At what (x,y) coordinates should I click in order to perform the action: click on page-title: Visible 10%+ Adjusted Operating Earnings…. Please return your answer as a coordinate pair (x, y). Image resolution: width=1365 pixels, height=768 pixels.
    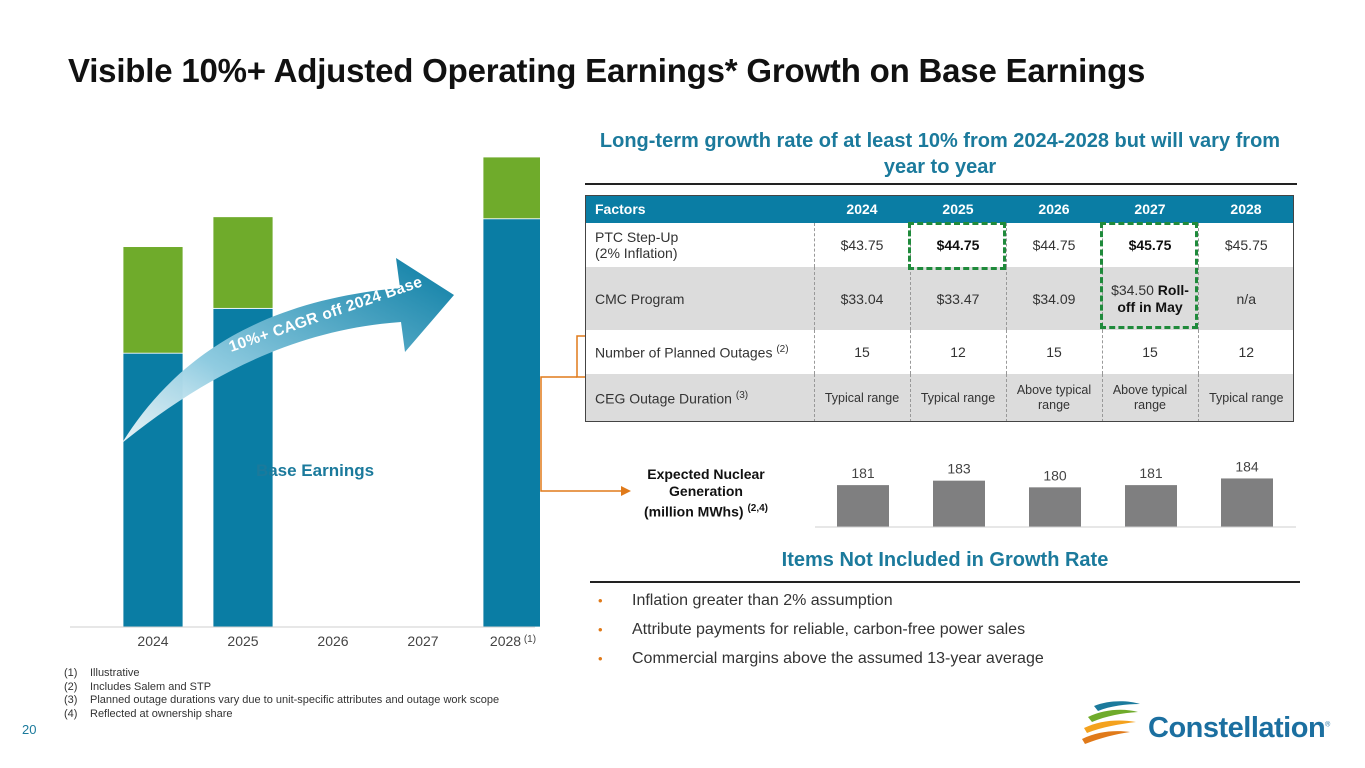
    Looking at the image, I should click on (607, 70).